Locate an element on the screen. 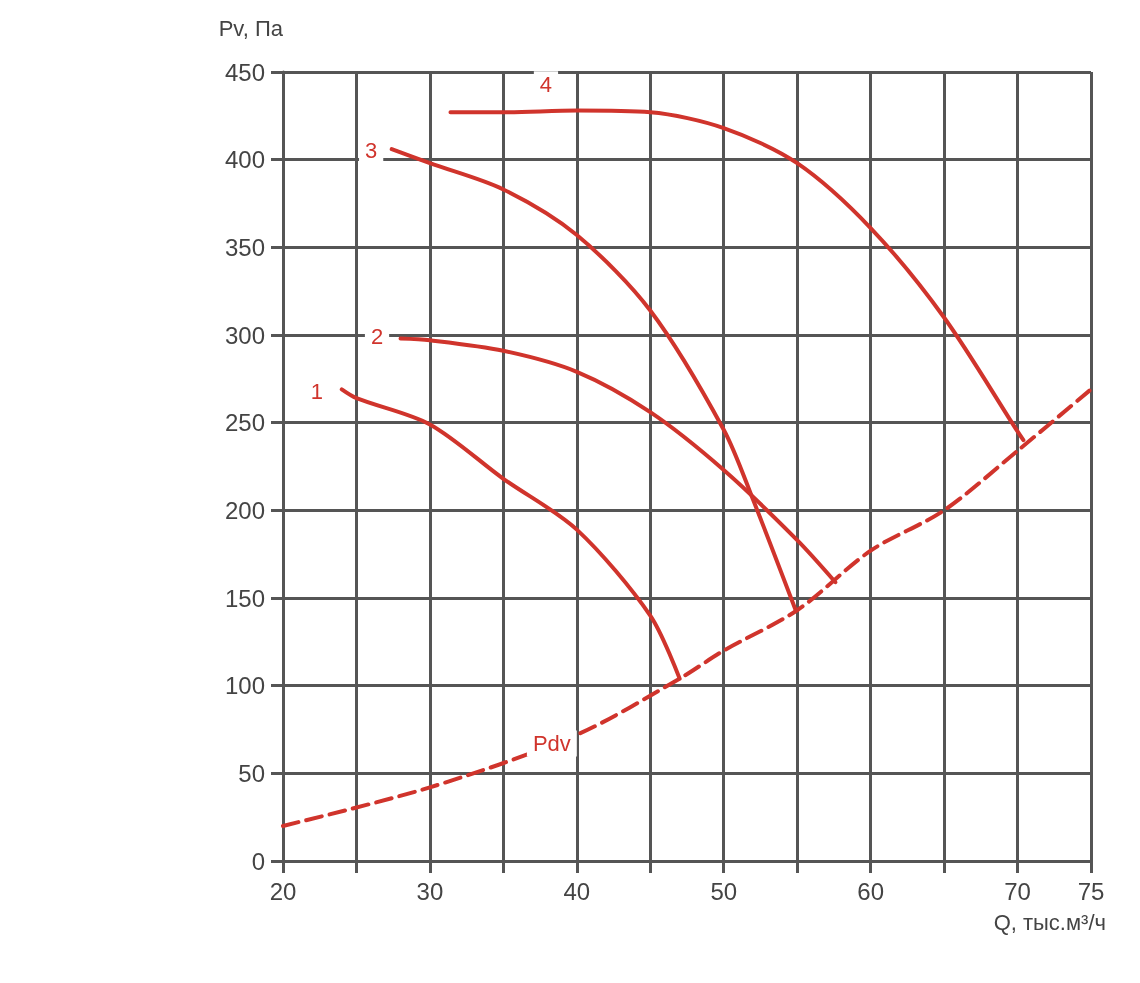  y-tick-label: 400 is located at coordinates (244, 160).